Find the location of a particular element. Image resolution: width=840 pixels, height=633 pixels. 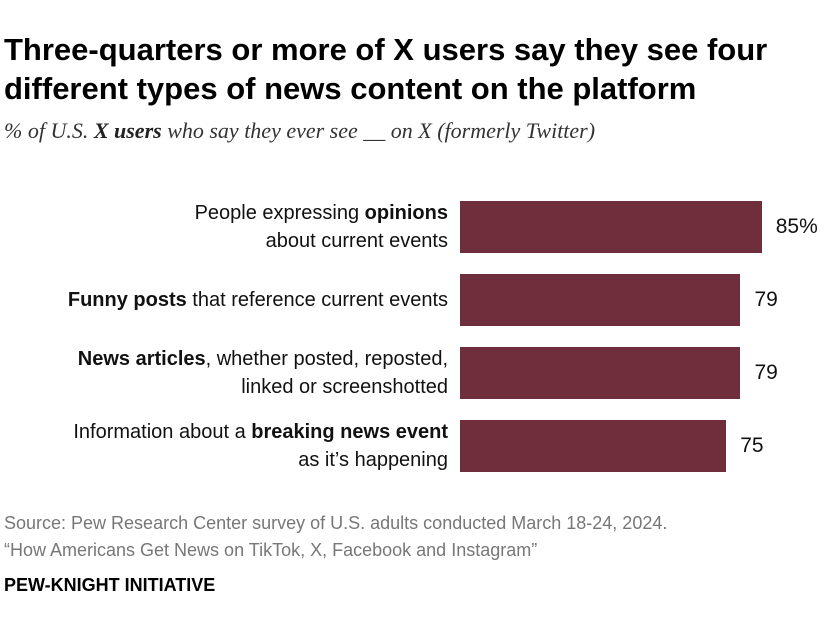

category-label-text: linked or screenshotted is located at coordinates (344, 387).